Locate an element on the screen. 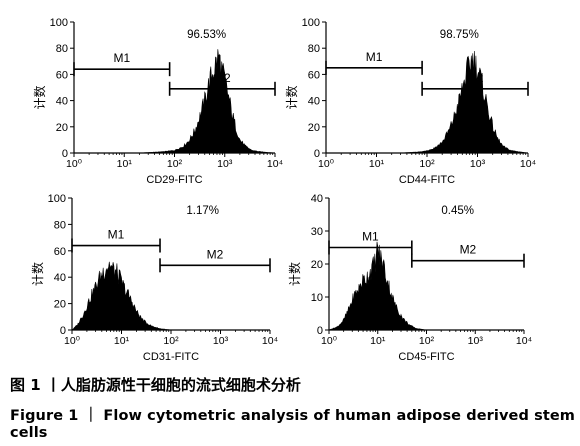  gate-percent: 96.53% is located at coordinates (206, 35).